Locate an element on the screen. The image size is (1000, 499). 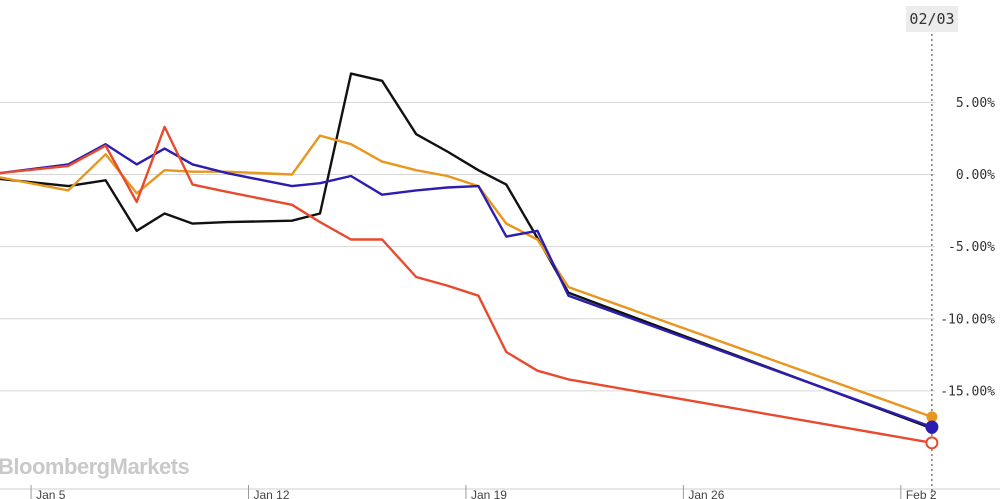
y-axis-ticks: 5.00% 0.00% -5.00% -10.00% -15.00% is located at coordinates (967, 247).